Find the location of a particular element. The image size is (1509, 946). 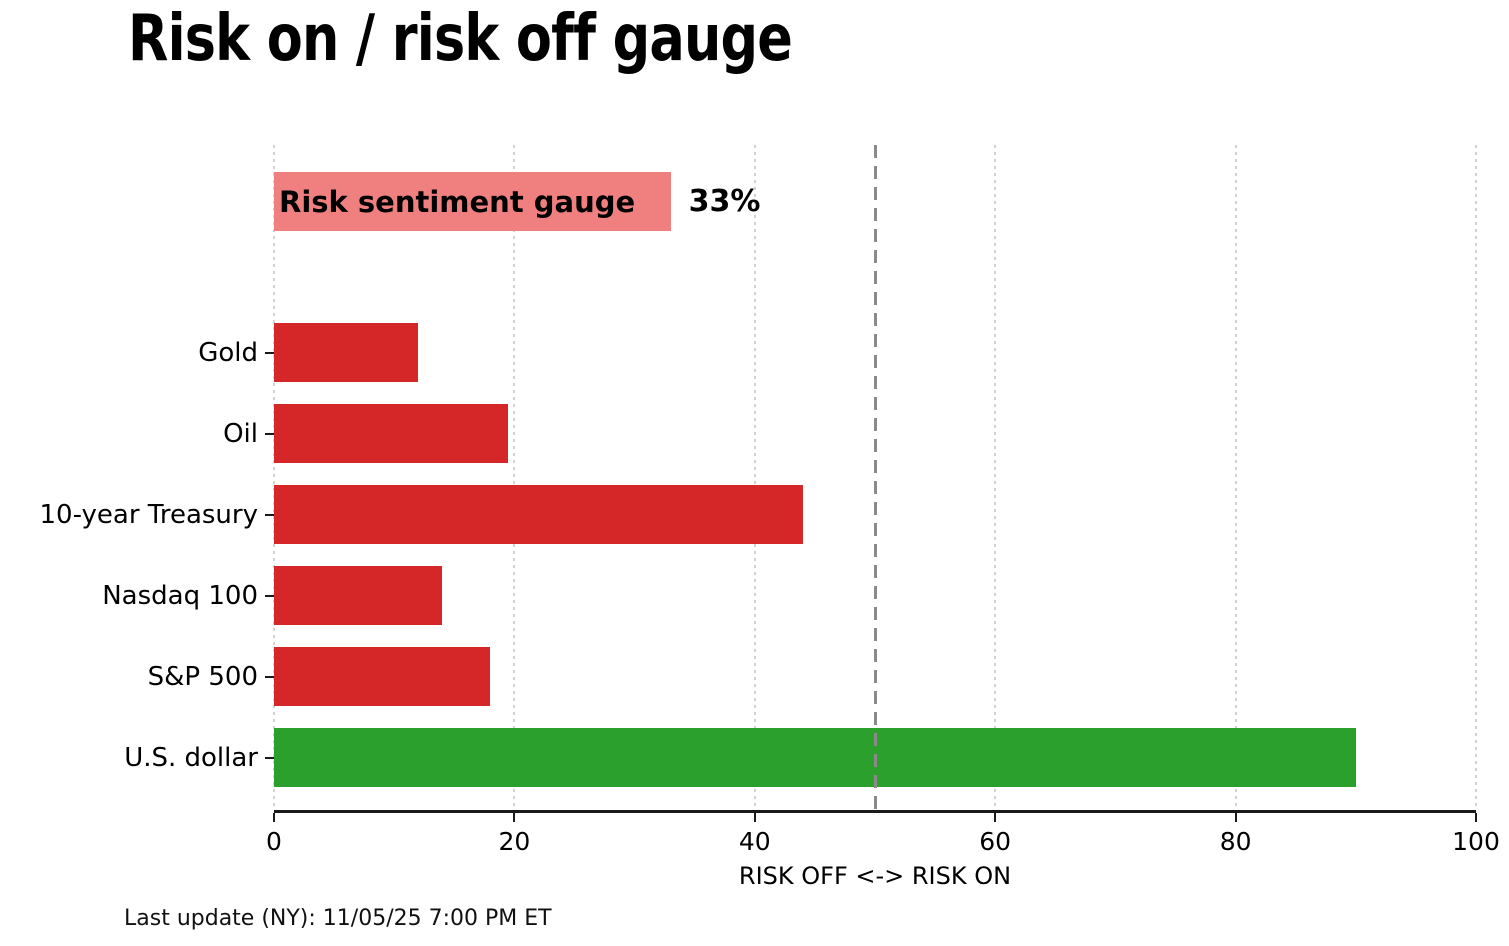

bar-oil is located at coordinates (391, 433).